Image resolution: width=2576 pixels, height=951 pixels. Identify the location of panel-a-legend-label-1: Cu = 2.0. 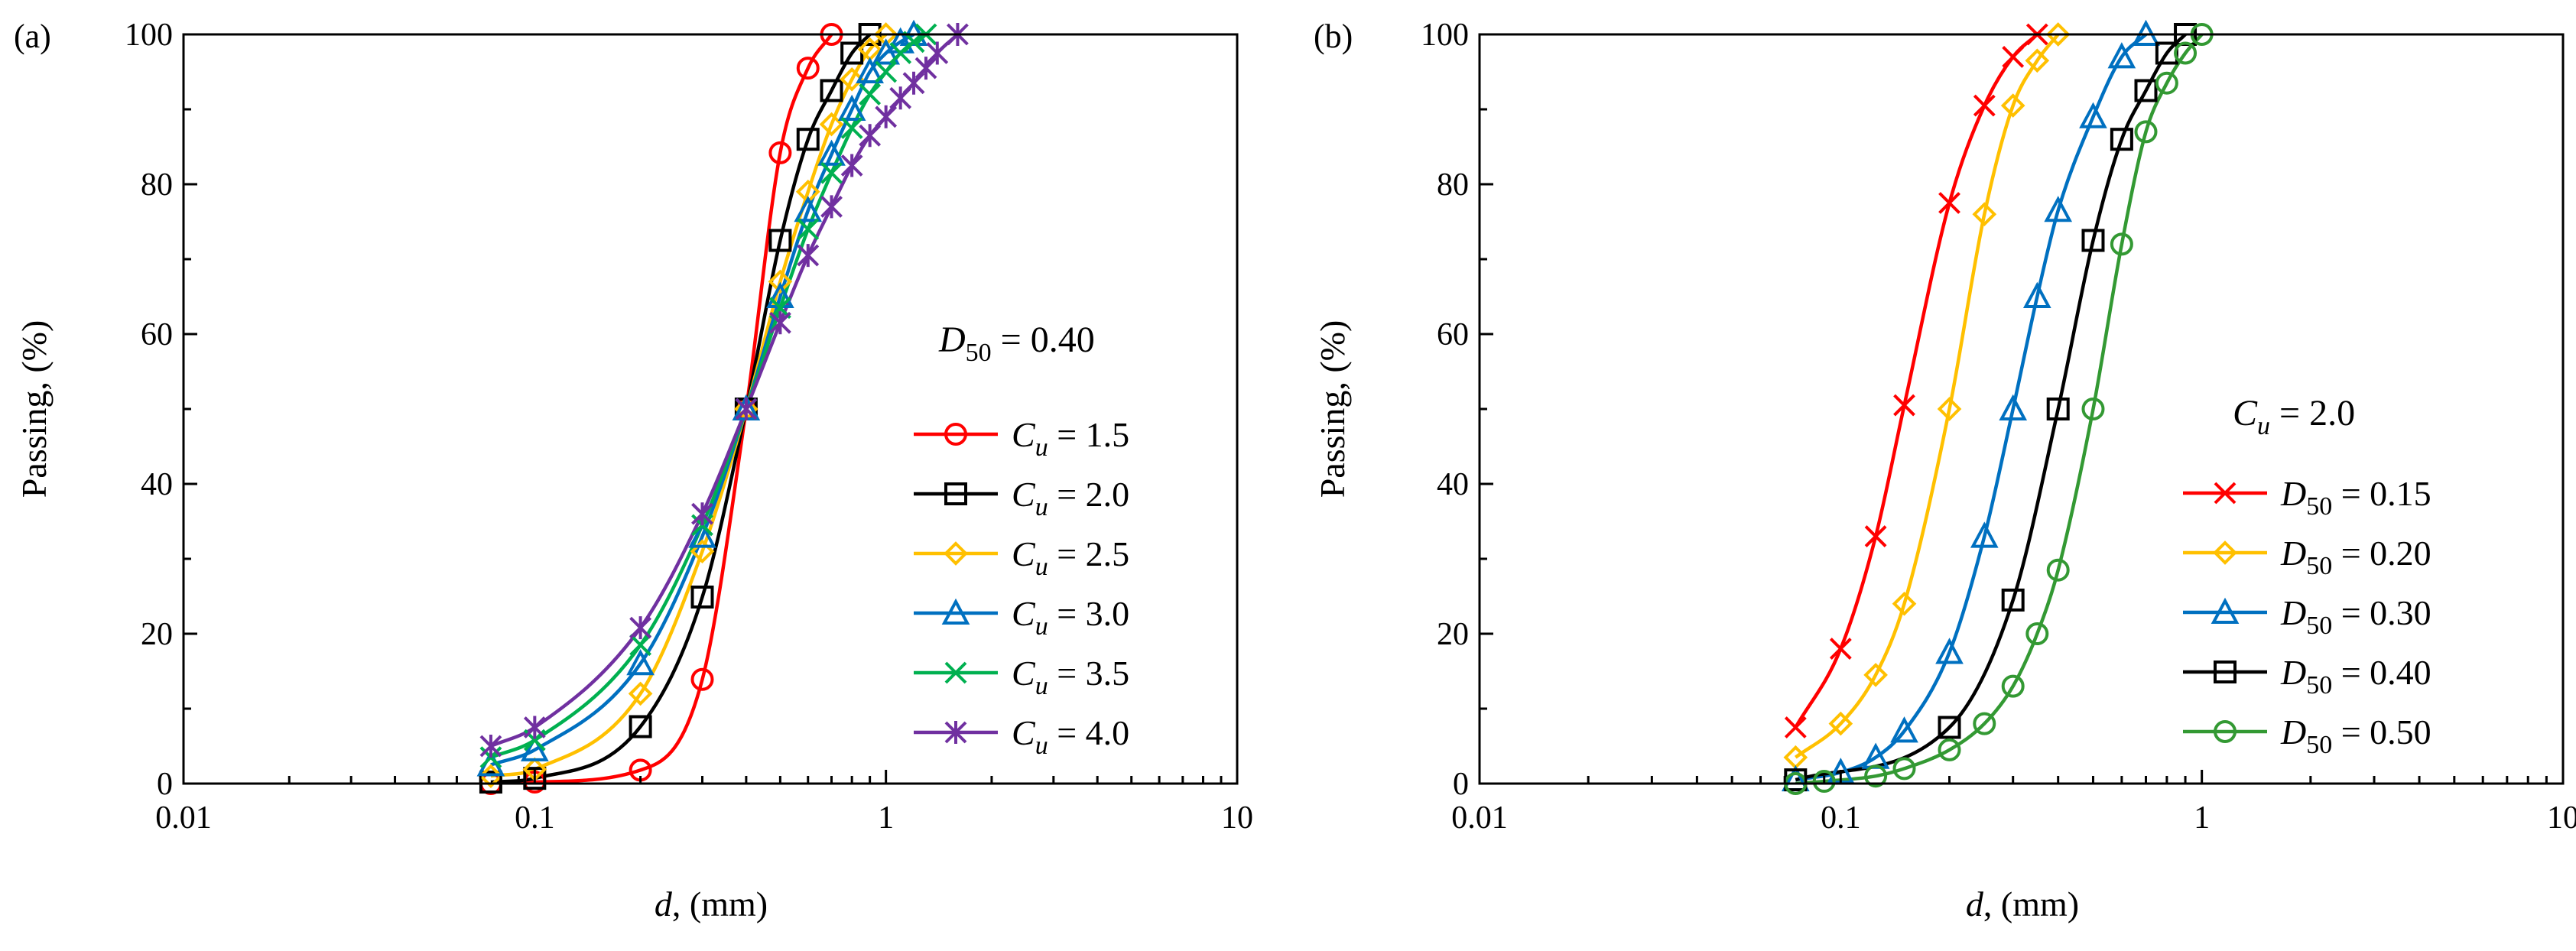
(1070, 498).